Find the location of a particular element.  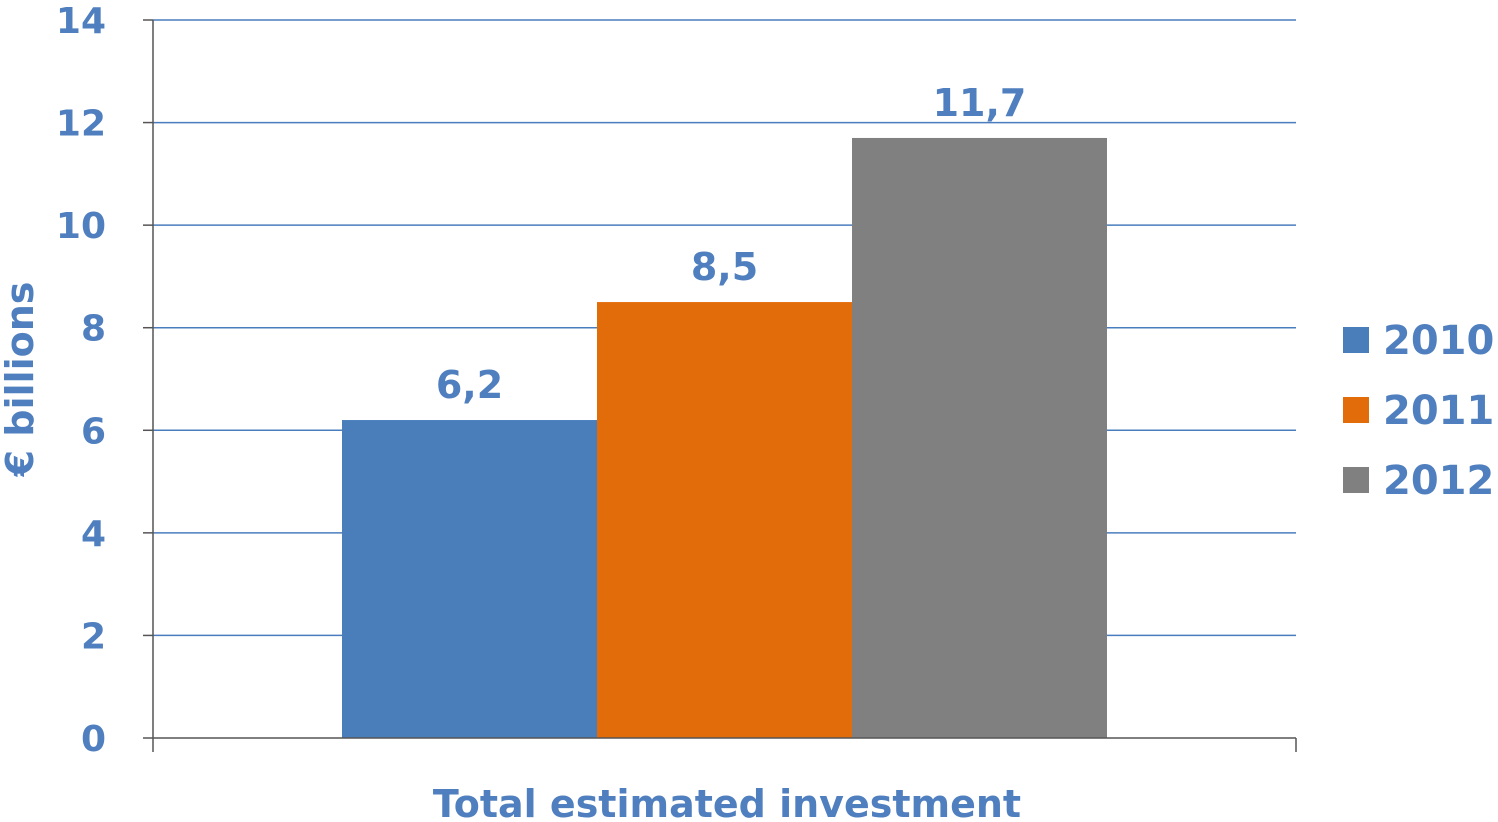

y-tick-label: 0 is located at coordinates (93, 739).